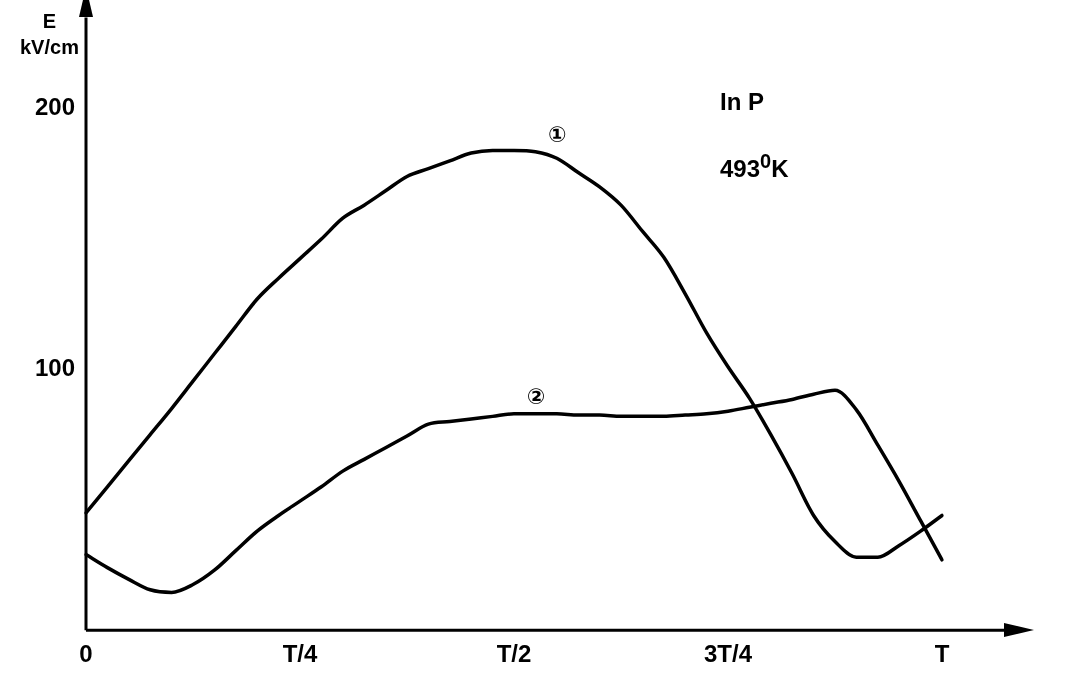 Image resolution: width=1067 pixels, height=677 pixels. Describe the element at coordinates (557, 135) in the screenshot. I see `series-label: ①` at that location.